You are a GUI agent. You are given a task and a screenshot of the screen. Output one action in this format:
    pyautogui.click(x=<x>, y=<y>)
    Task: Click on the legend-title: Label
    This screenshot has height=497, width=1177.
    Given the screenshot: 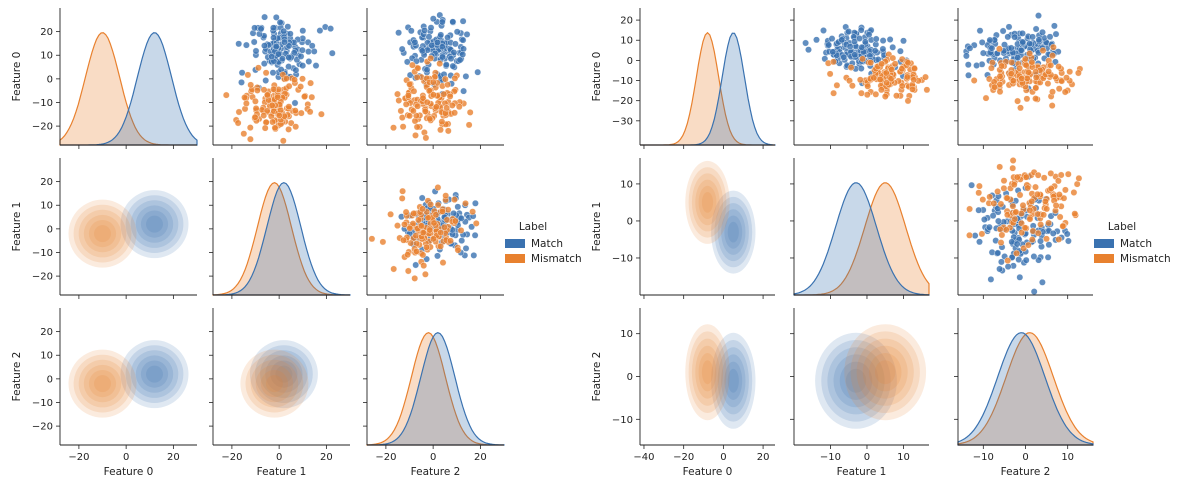 What is the action you would take?
    pyautogui.click(x=533, y=227)
    